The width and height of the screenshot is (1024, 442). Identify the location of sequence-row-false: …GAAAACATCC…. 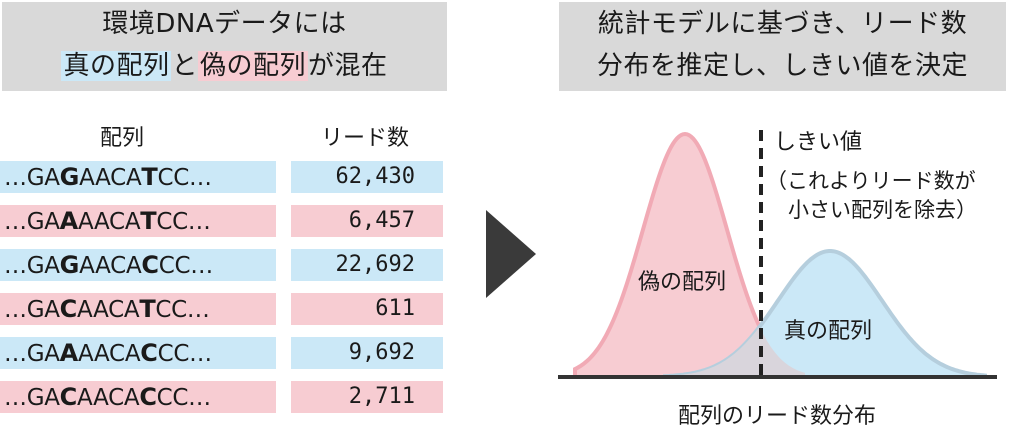
(138, 221).